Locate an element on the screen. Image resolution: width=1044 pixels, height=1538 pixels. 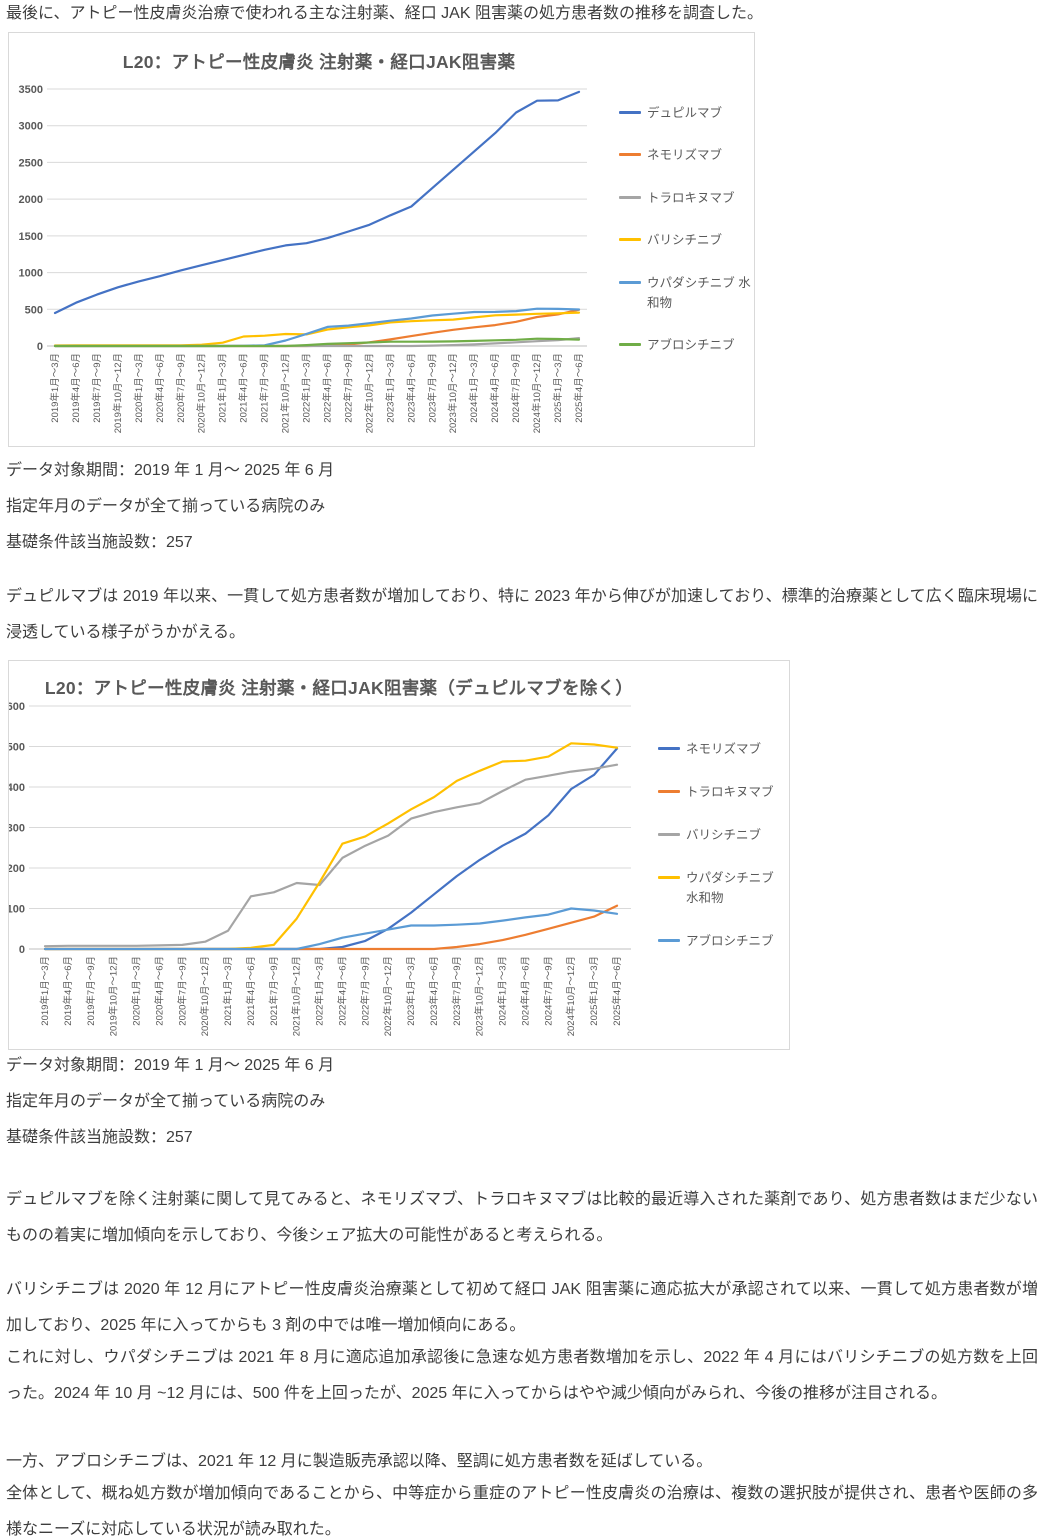
x-tick-label: 2019年7月～9月 is located at coordinates (91, 991).